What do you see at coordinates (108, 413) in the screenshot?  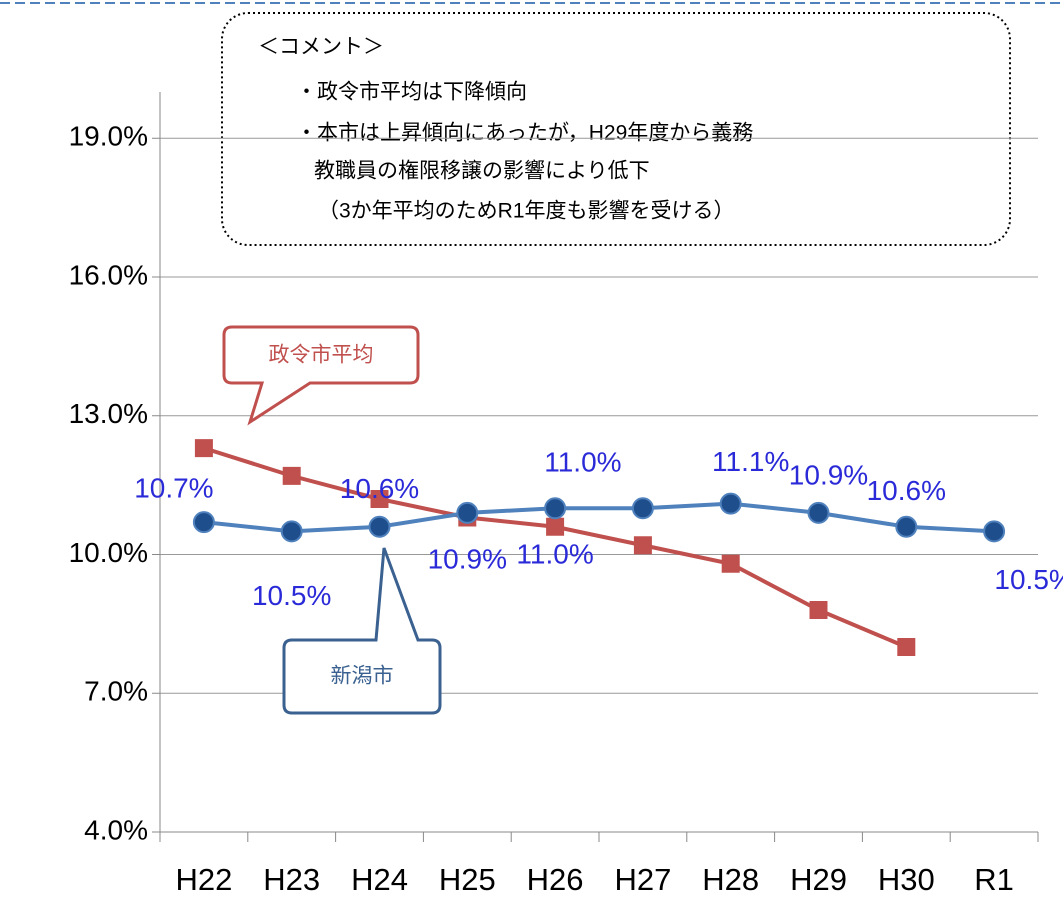 I see `y-tick-label: 13.0%` at bounding box center [108, 413].